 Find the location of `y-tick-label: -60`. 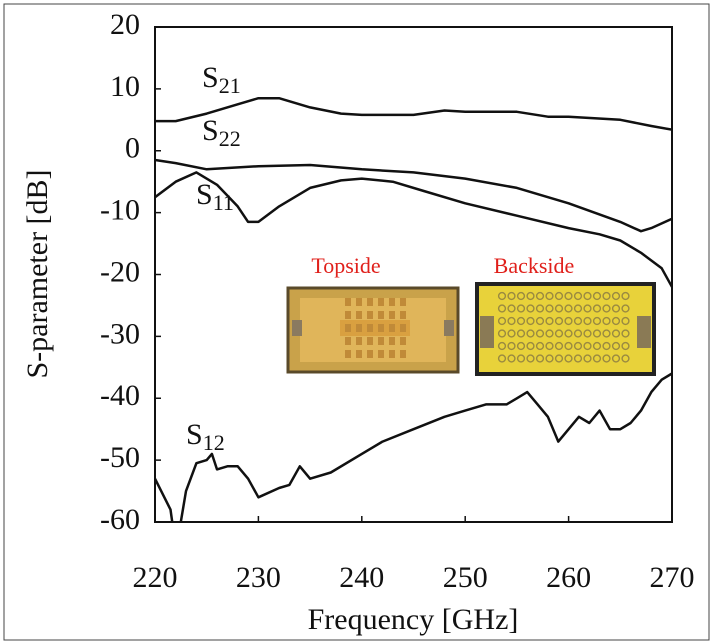

y-tick-label: -60 is located at coordinates (120, 519).